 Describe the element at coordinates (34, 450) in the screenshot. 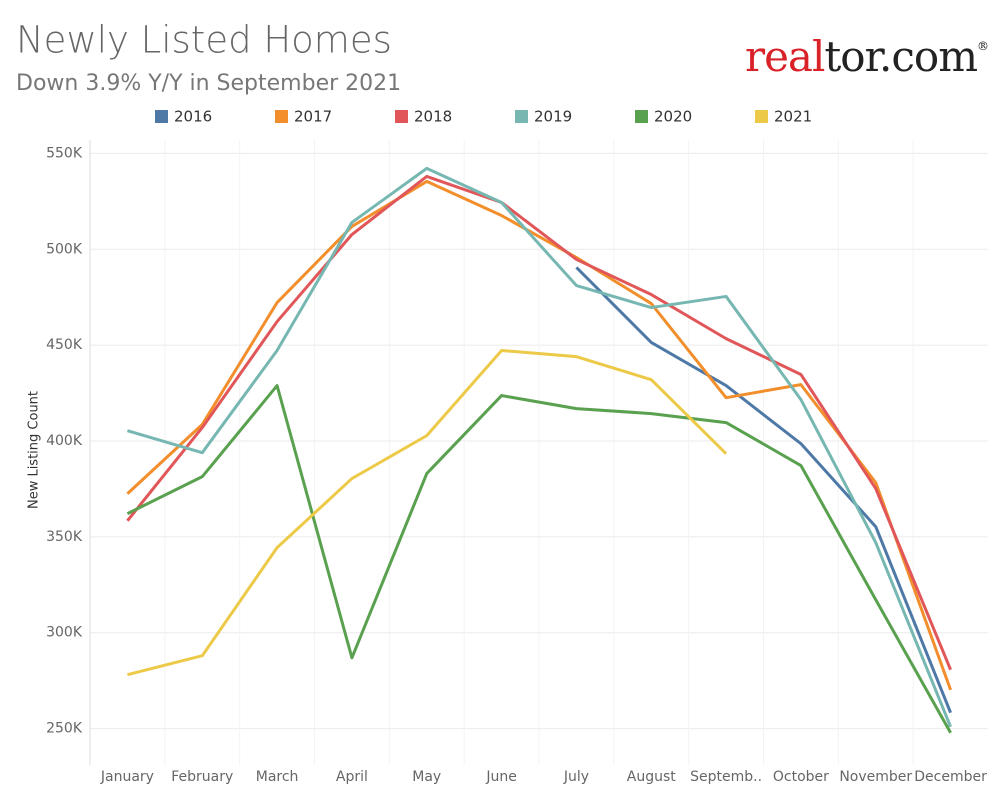

I see `y-axis-label: New Listing Count` at that location.